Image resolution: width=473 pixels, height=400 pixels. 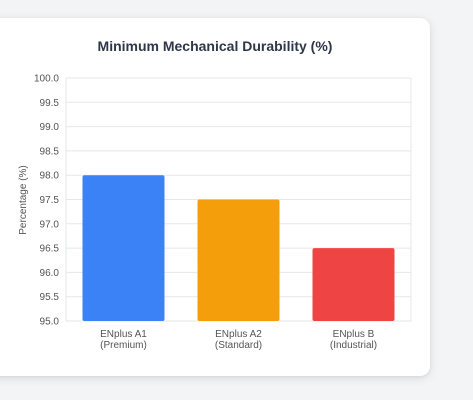 What do you see at coordinates (238, 345) in the screenshot?
I see `x-tick-label: (Standard)` at bounding box center [238, 345].